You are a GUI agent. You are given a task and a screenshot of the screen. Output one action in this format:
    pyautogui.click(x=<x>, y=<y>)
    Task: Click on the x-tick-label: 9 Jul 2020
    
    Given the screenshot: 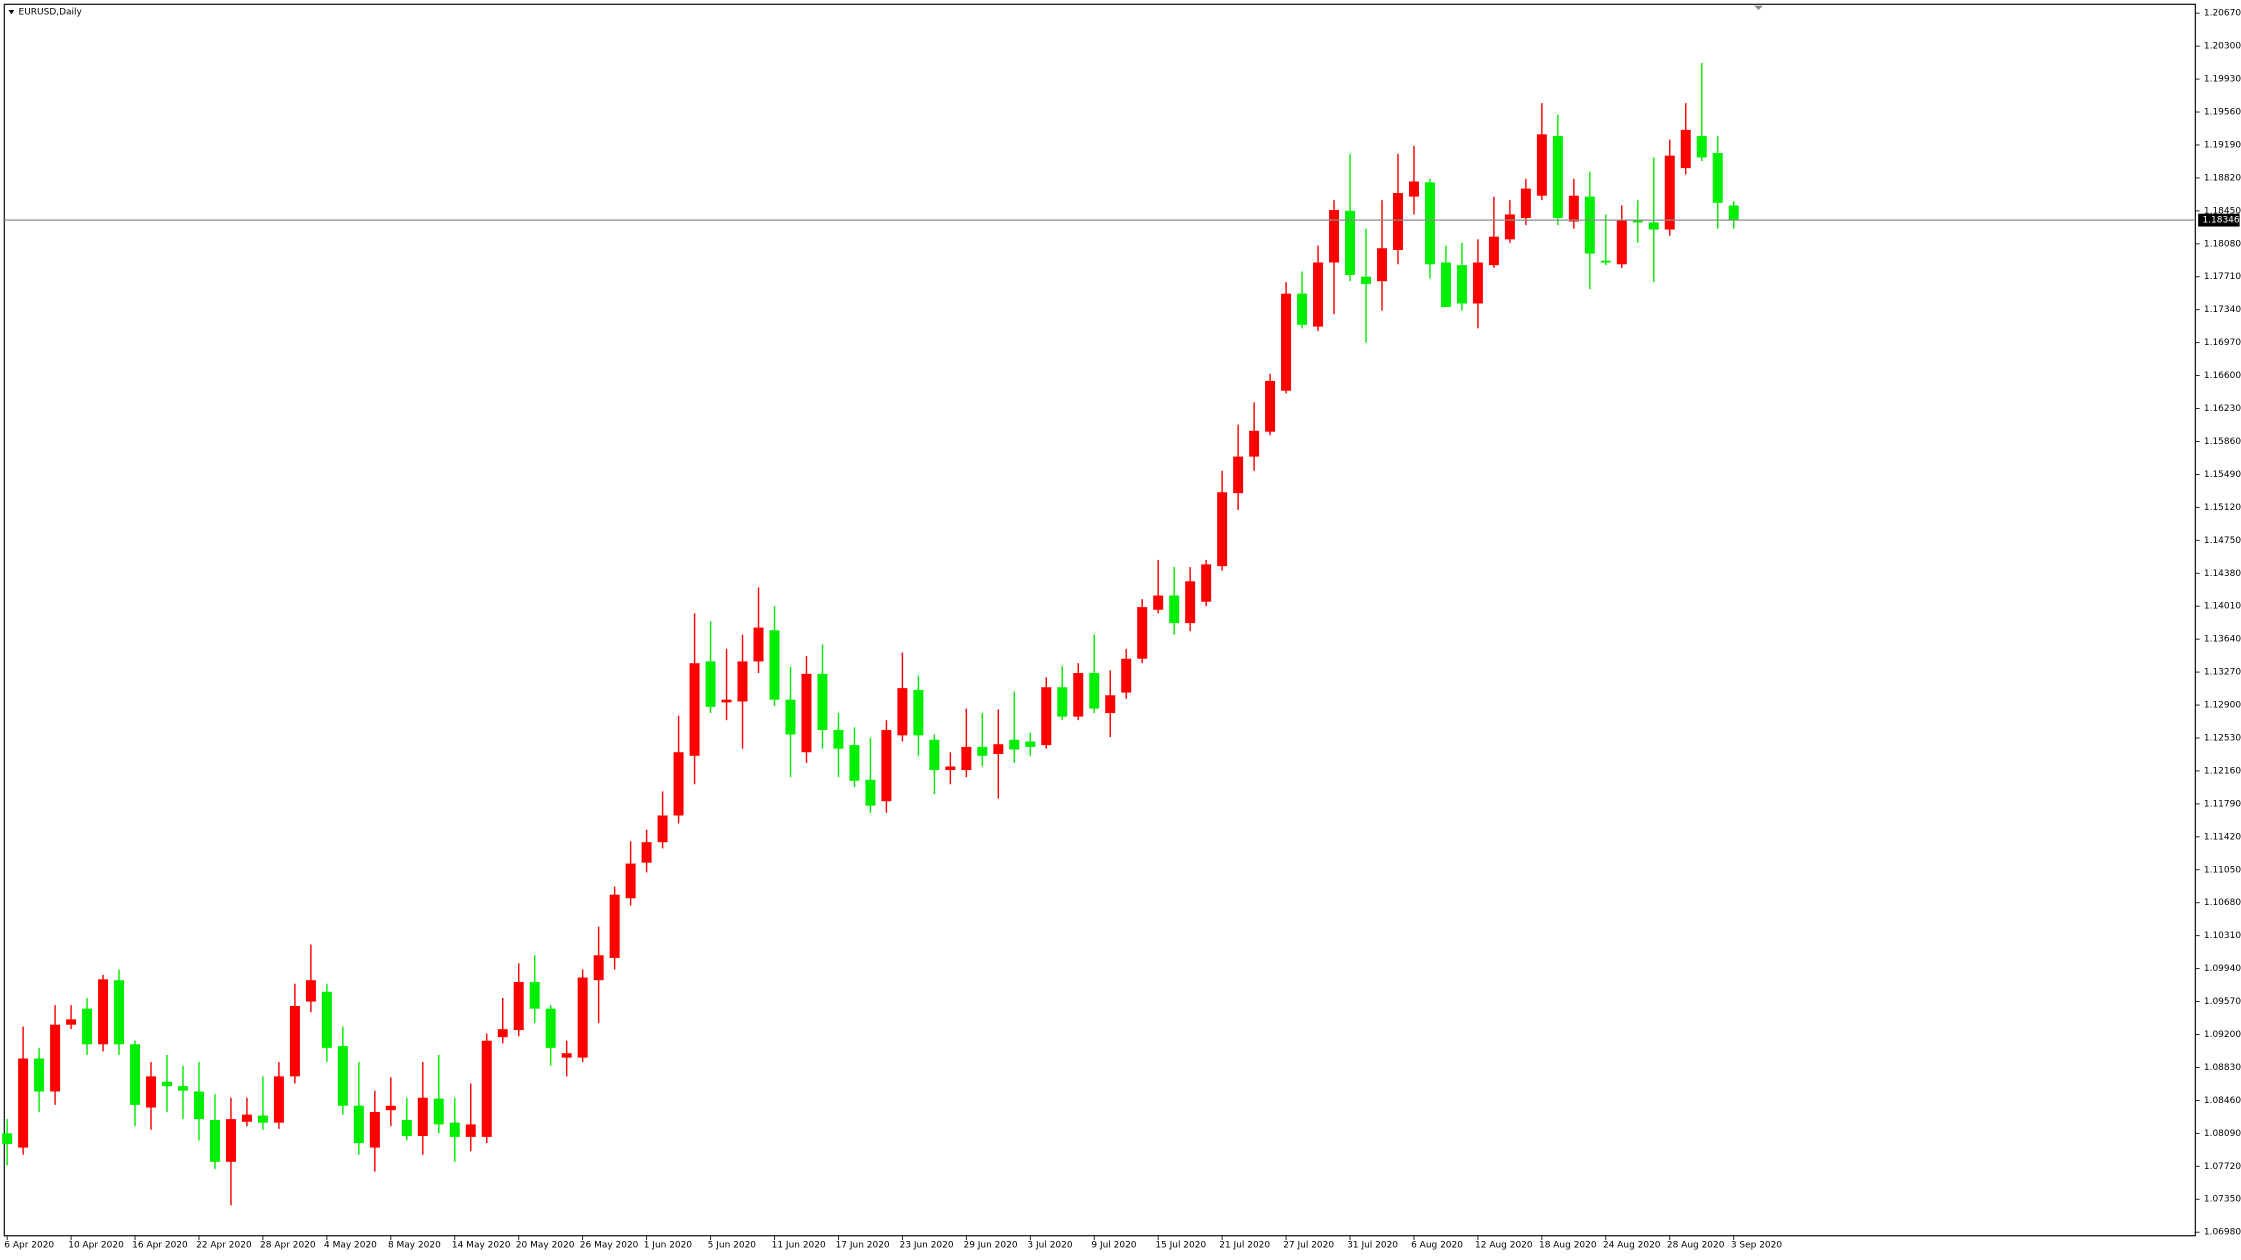 What is the action you would take?
    pyautogui.click(x=1113, y=1246)
    